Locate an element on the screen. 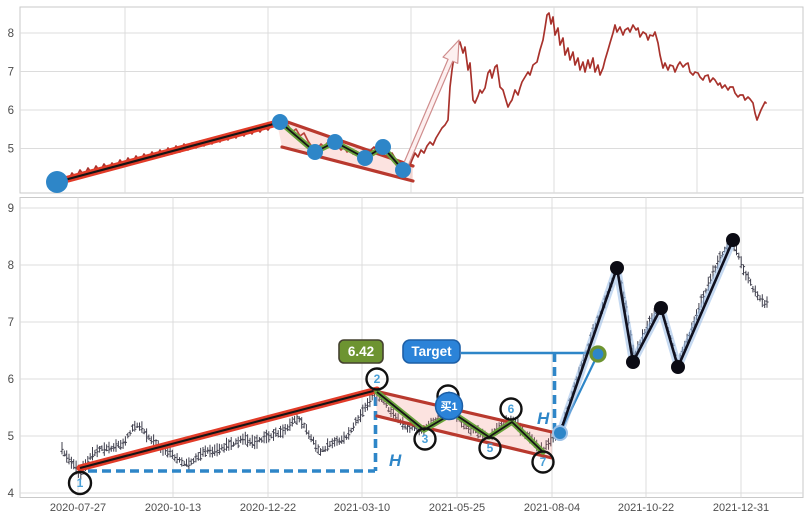 Image resolution: width=808 pixels, height=520 pixels. pivot-number: 1 is located at coordinates (80, 483).